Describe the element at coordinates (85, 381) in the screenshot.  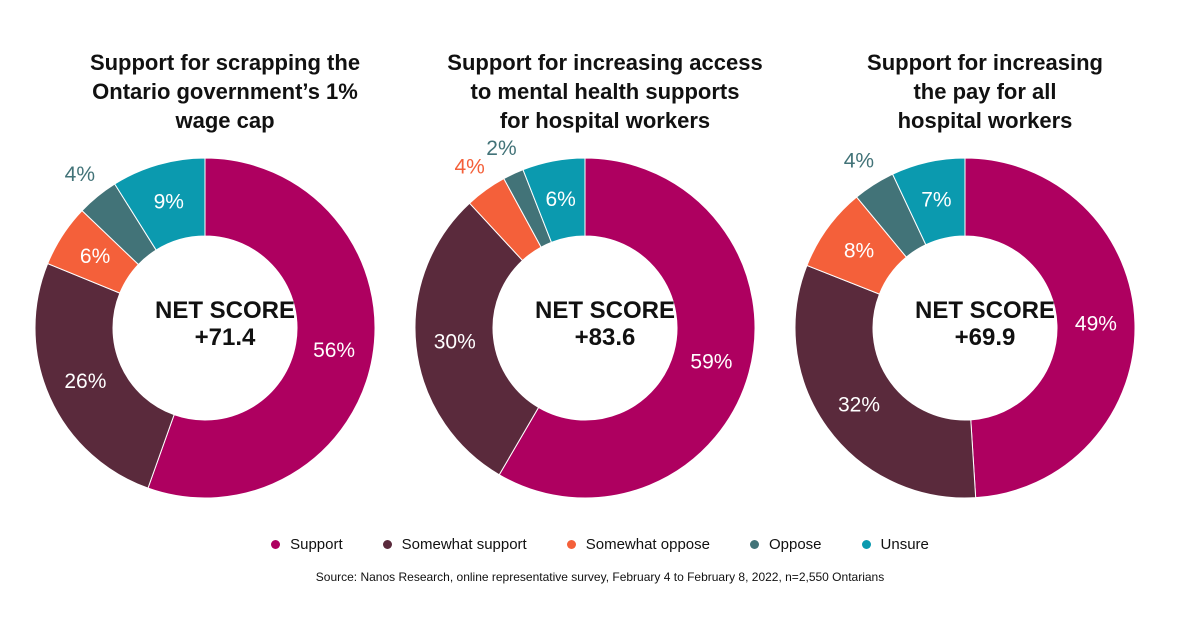
I see `slice-label-somewhat-support: 26%` at that location.